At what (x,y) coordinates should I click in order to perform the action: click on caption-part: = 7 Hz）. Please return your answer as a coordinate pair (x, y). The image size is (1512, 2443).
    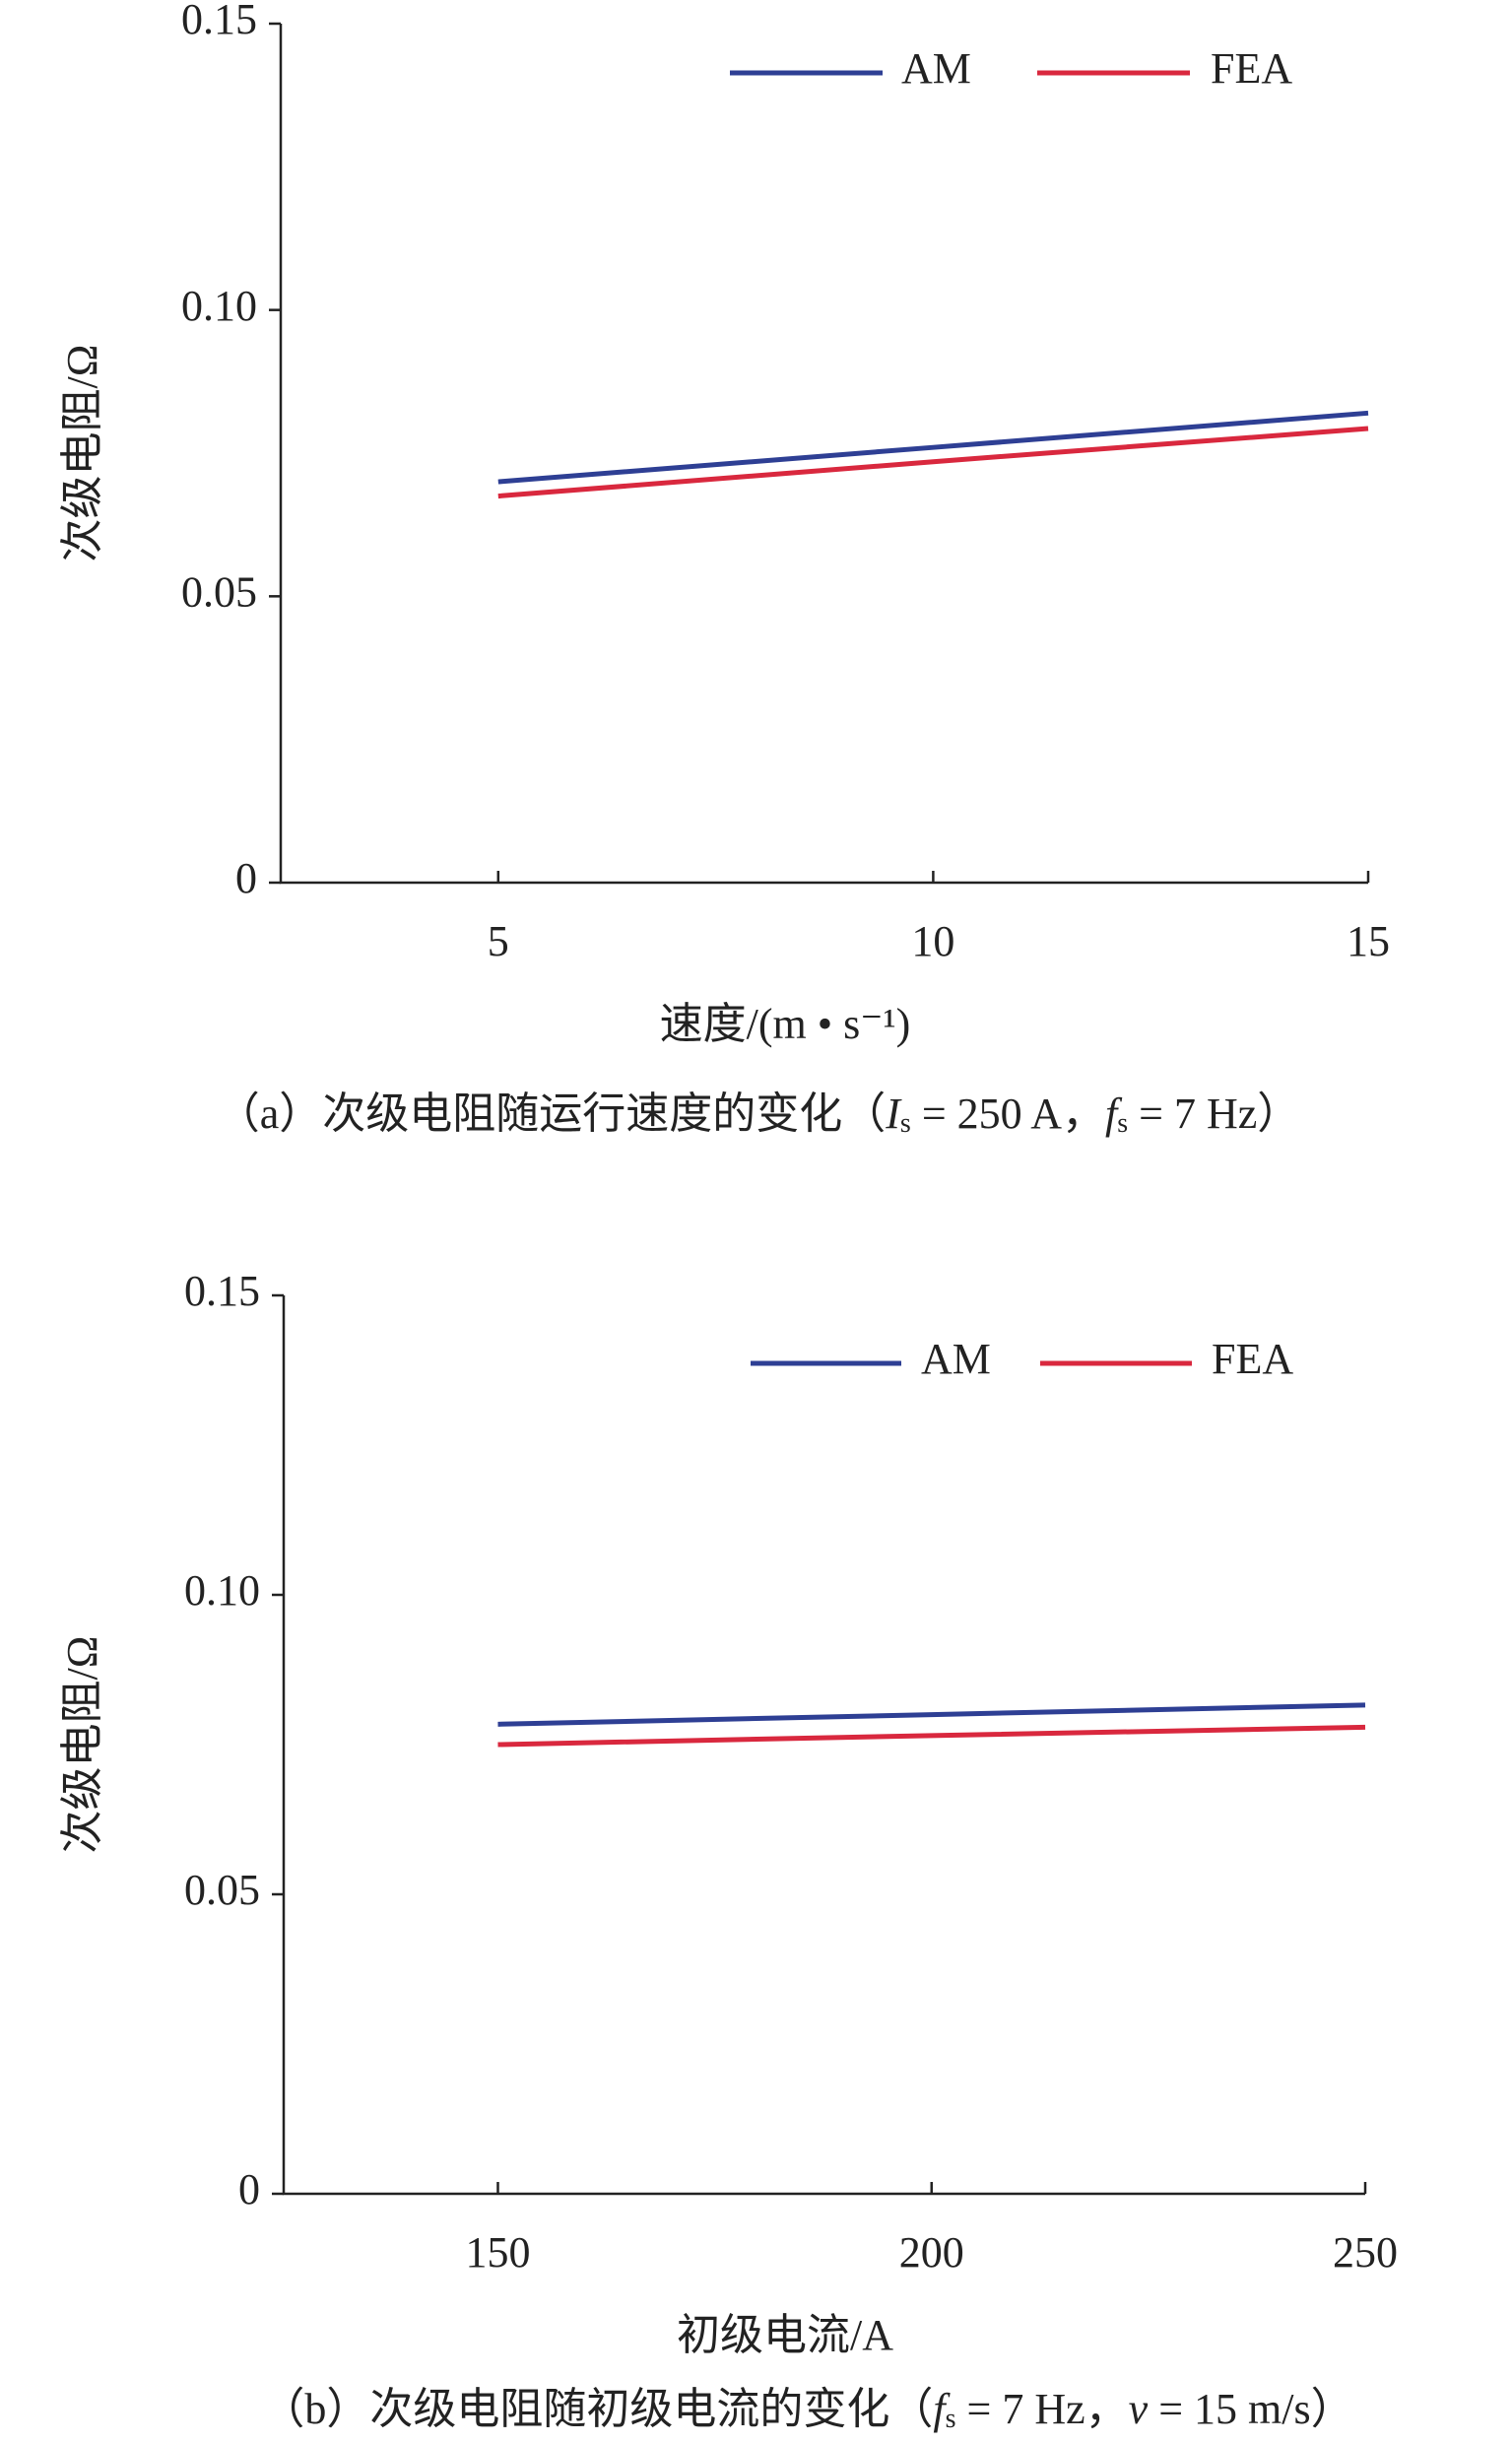
    Looking at the image, I should click on (1214, 1113).